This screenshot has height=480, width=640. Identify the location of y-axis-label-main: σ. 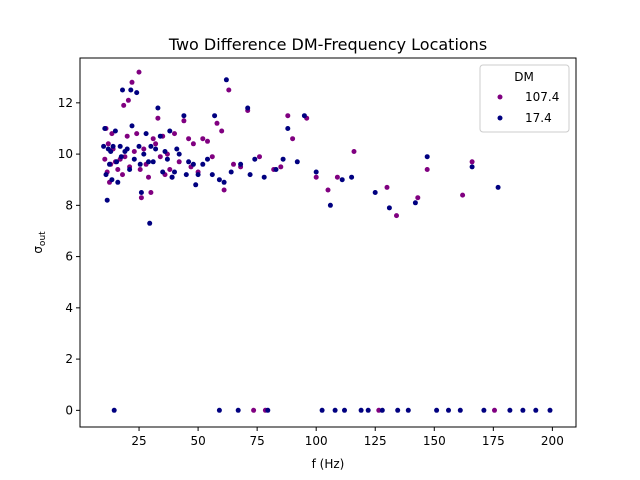
(38, 250).